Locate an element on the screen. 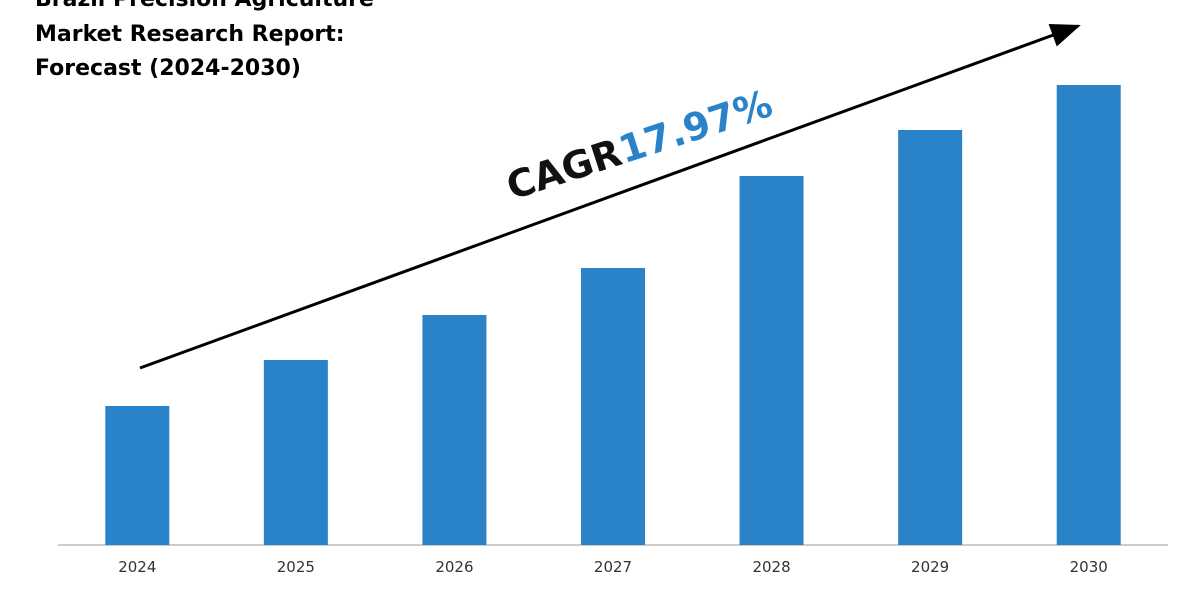 The width and height of the screenshot is (1200, 600). chart-title: Forecast (2024-2030) is located at coordinates (168, 68).